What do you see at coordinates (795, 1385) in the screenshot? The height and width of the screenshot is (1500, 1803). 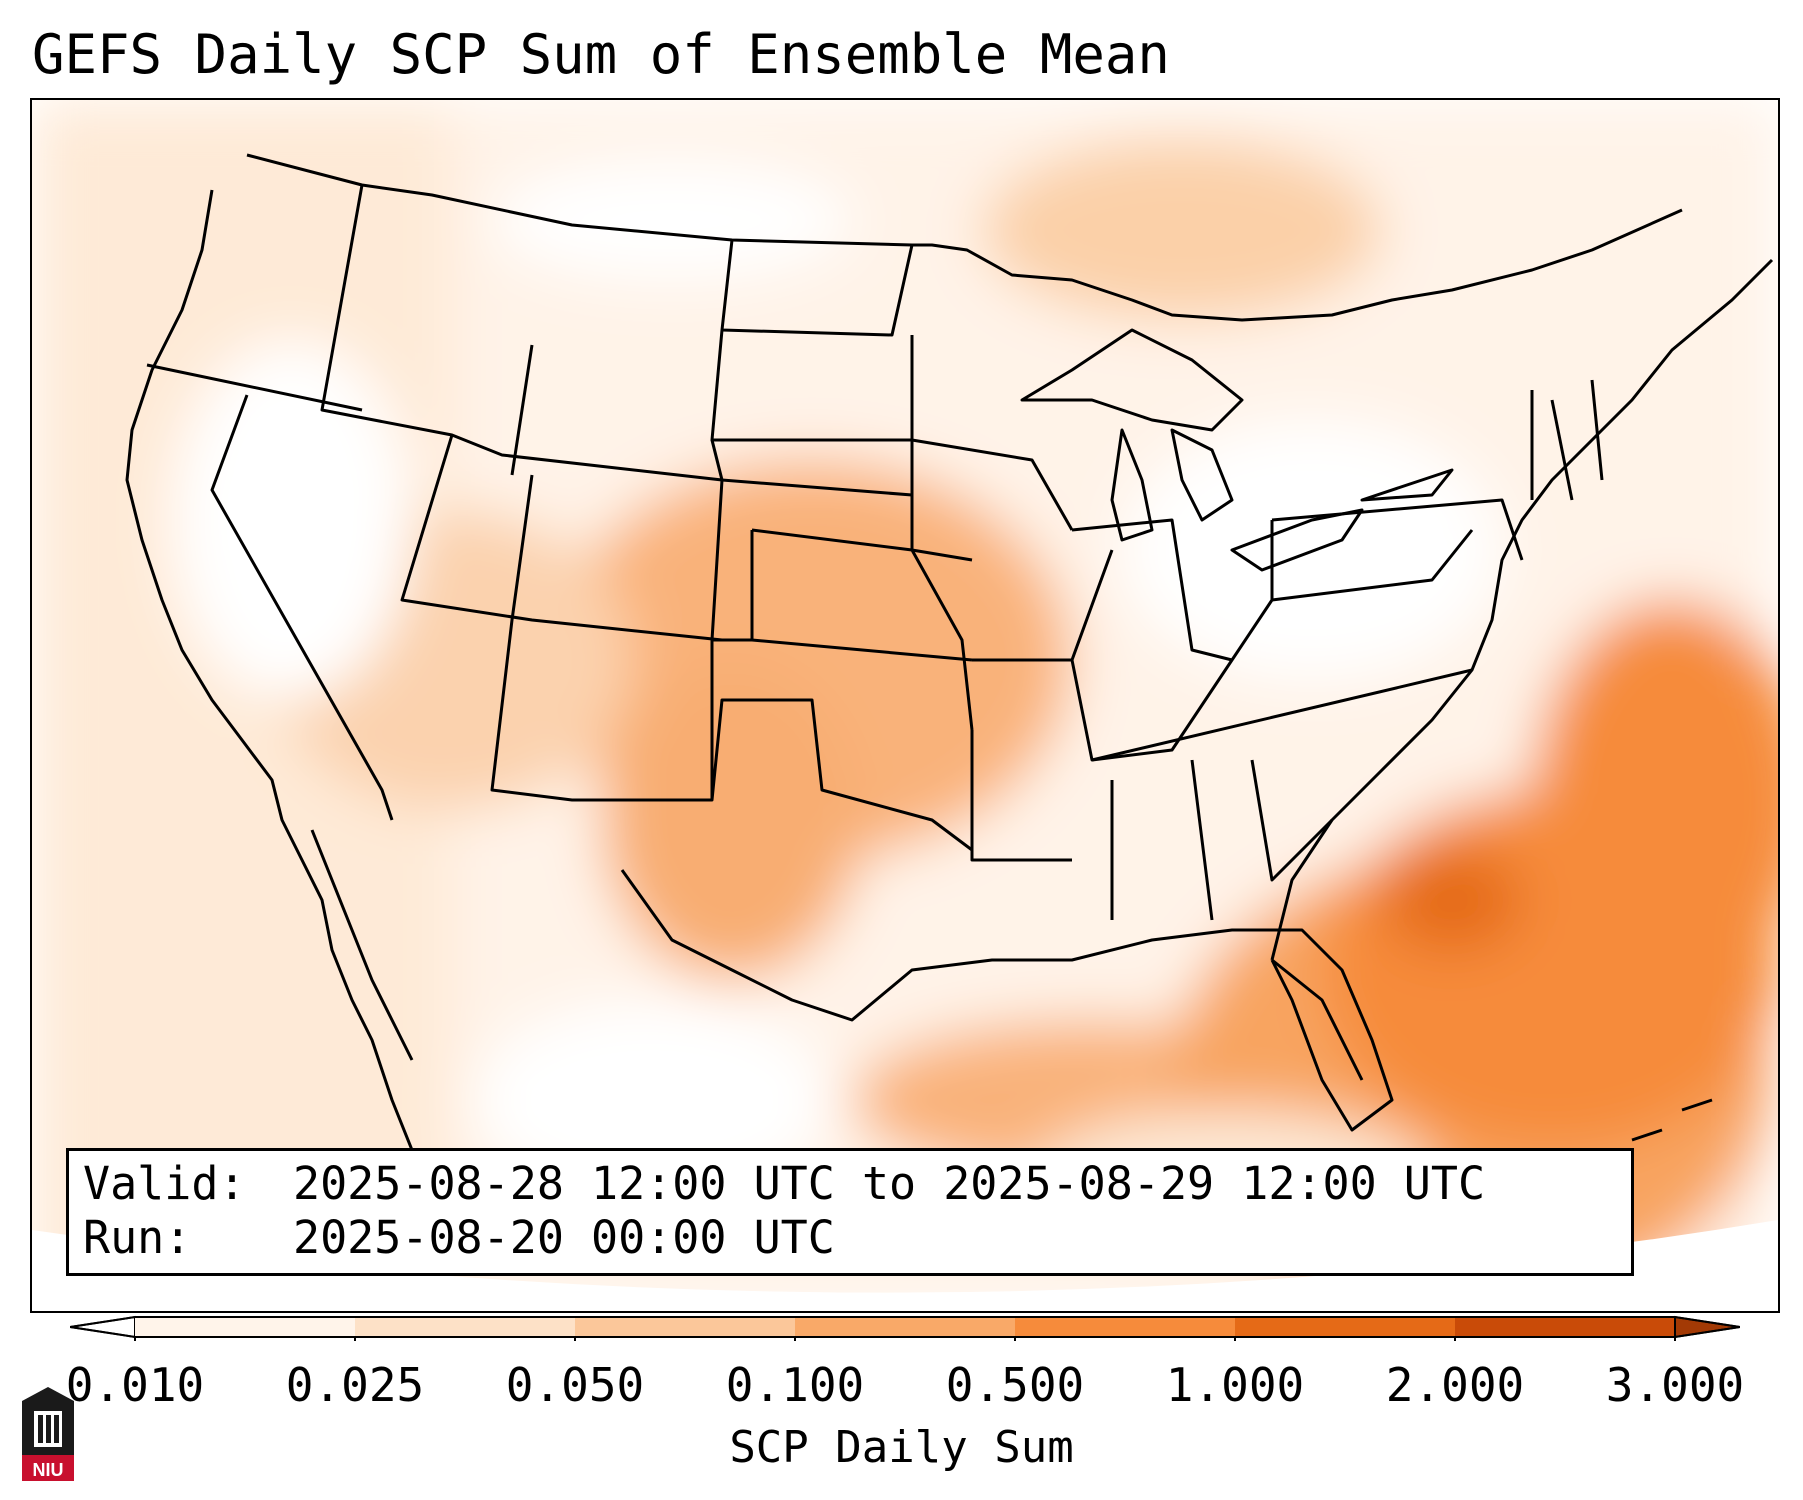 I see `colorbar-tick-label: 0.100` at bounding box center [795, 1385].